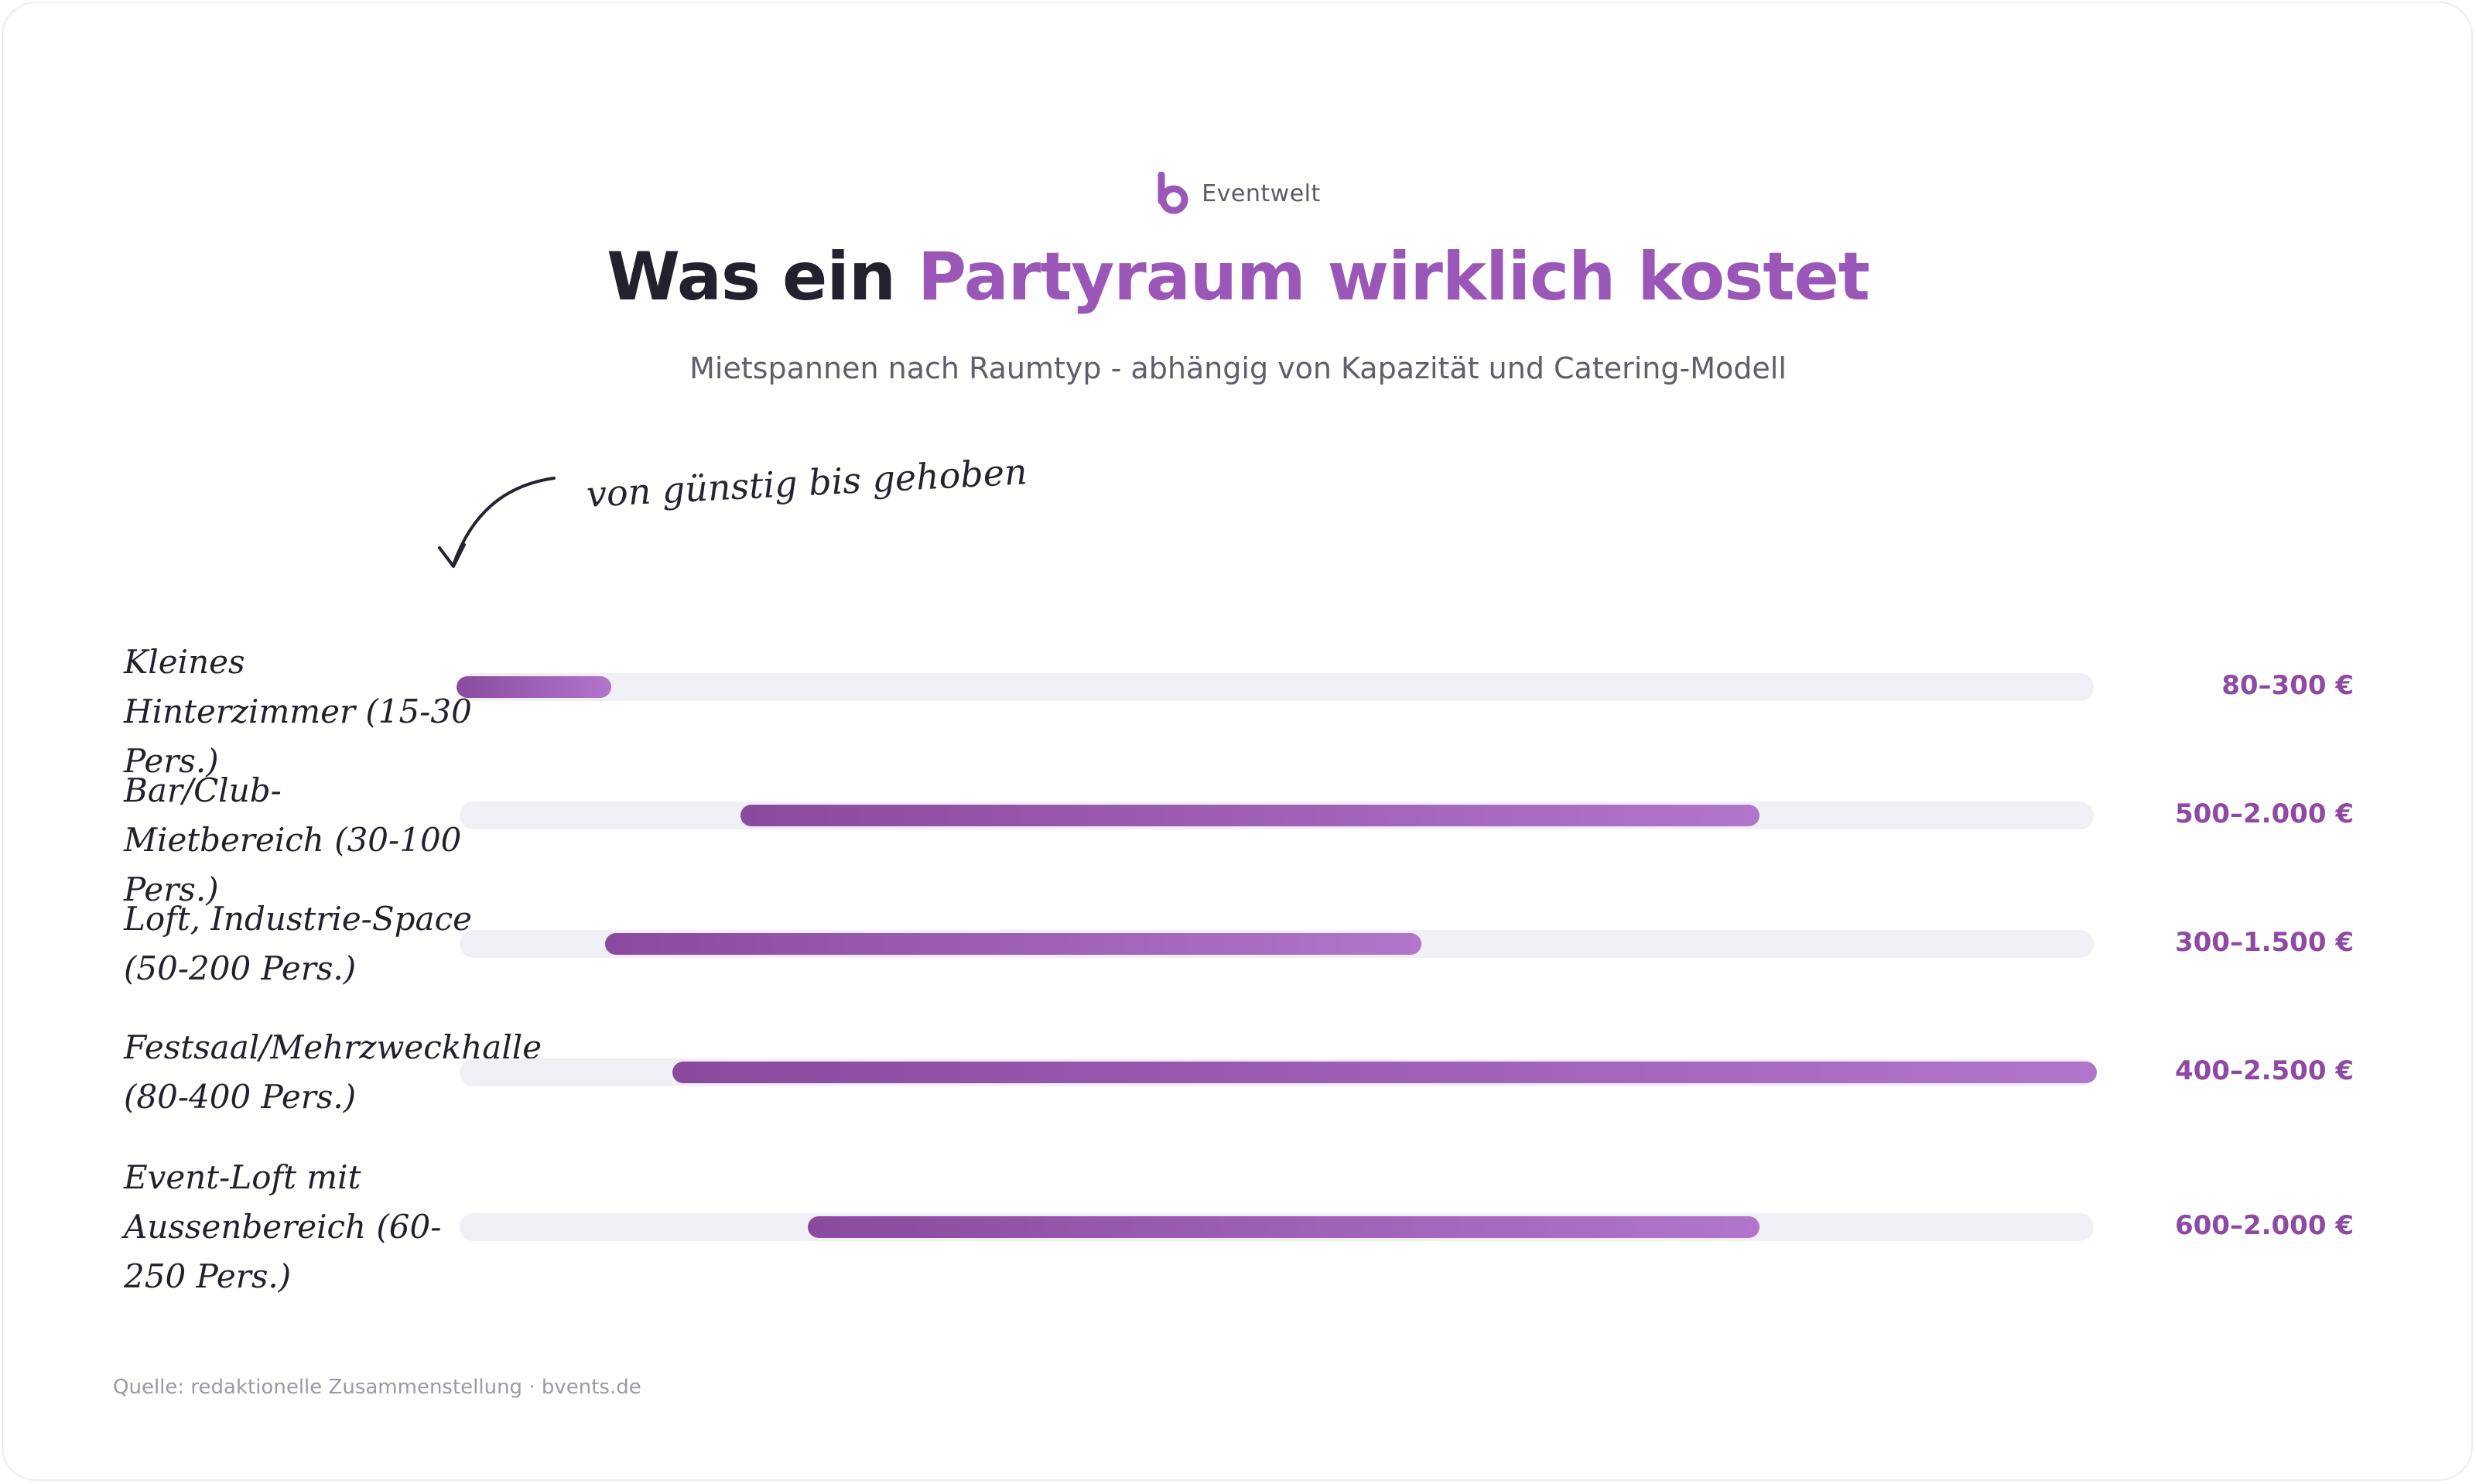 The width and height of the screenshot is (2476, 1484). What do you see at coordinates (298, 944) in the screenshot?
I see `category-label: Loft, Industrie-Space (50-200 Pers.)` at bounding box center [298, 944].